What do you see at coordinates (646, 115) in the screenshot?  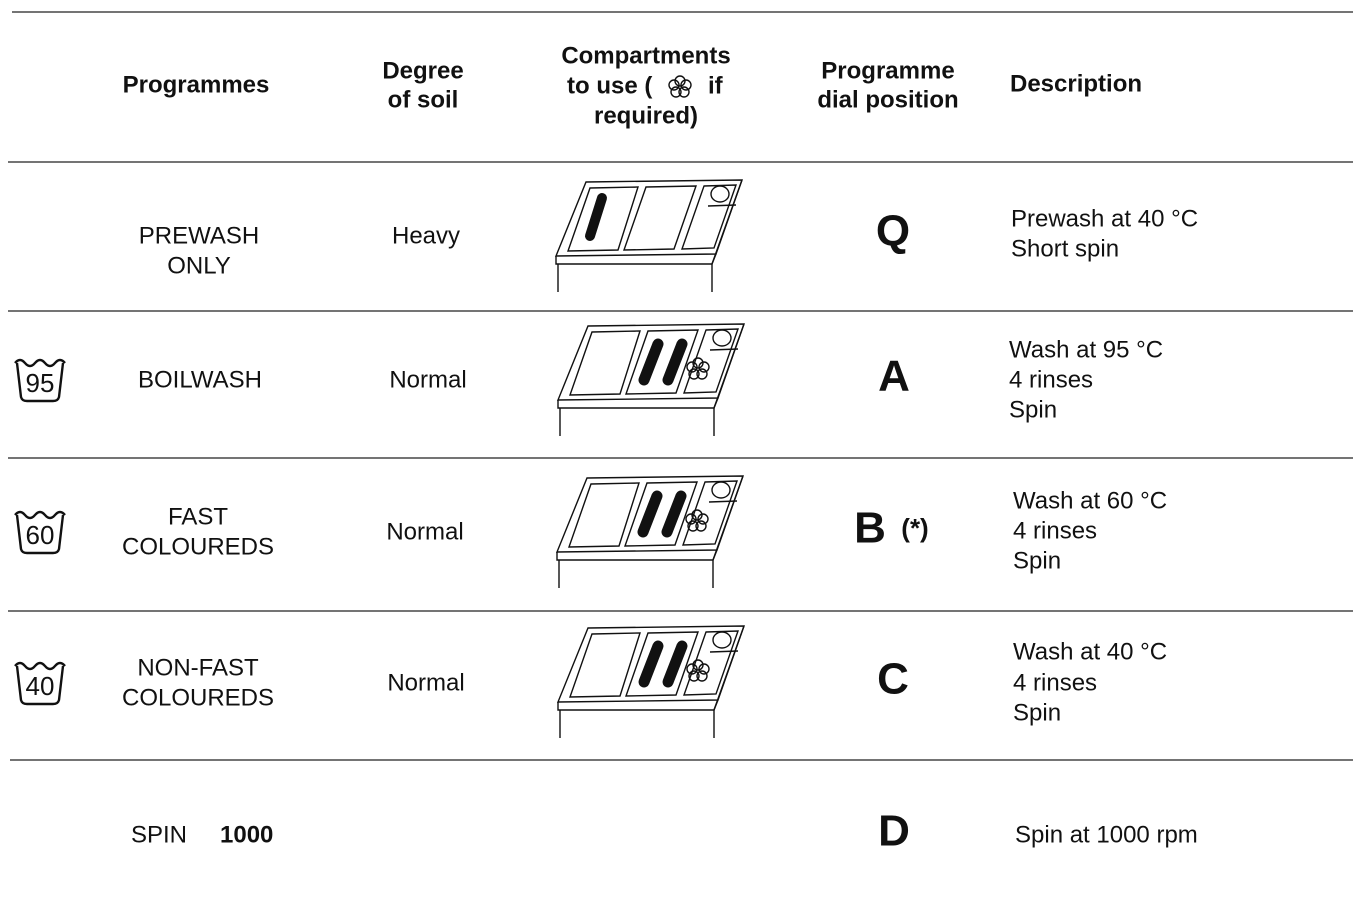 I see `header: required)` at bounding box center [646, 115].